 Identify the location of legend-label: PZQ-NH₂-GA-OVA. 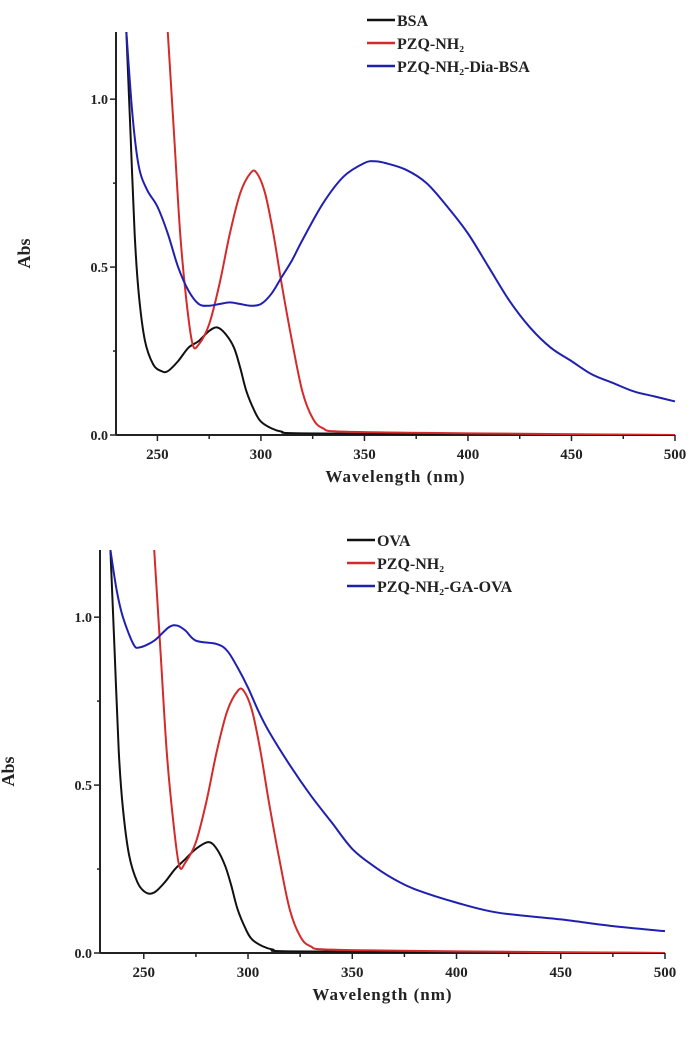
(445, 587).